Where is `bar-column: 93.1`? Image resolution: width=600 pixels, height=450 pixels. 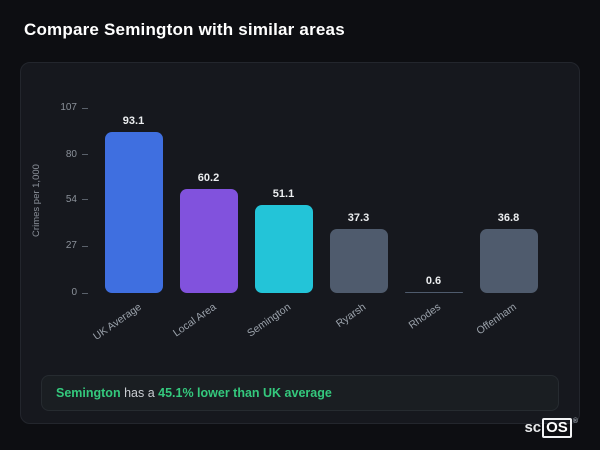
bar-column: 93.1 is located at coordinates (133, 200).